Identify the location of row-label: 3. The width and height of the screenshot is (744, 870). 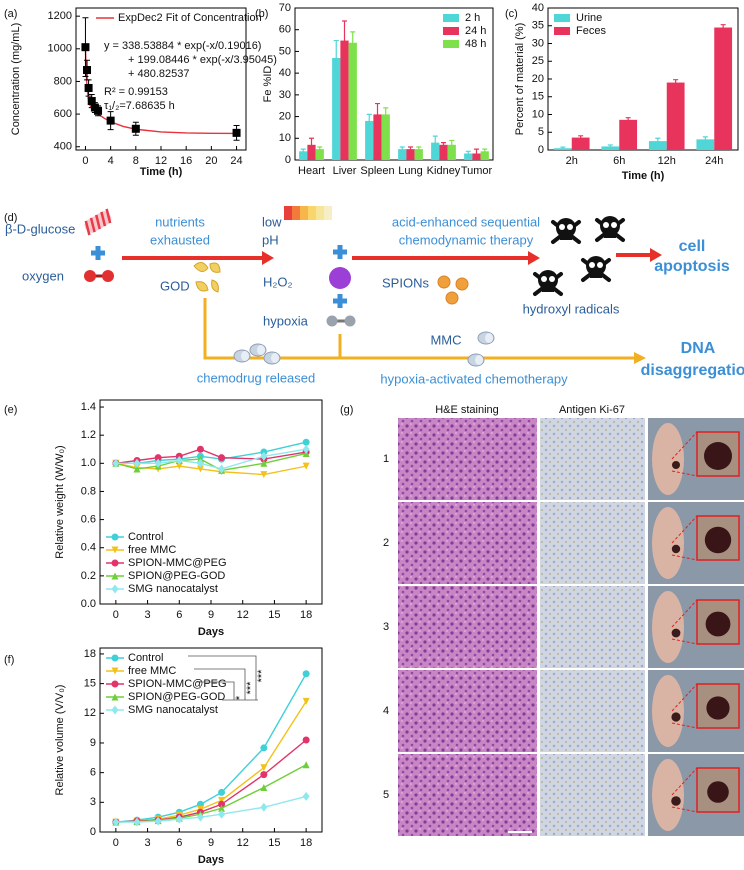
(386, 627).